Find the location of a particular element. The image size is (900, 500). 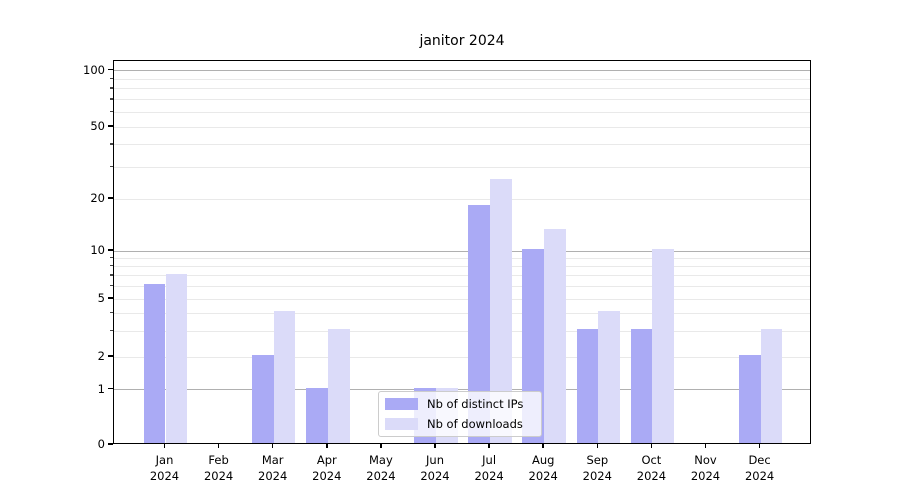

x-tick-label-mar: Mar 2024 is located at coordinates (273, 468).